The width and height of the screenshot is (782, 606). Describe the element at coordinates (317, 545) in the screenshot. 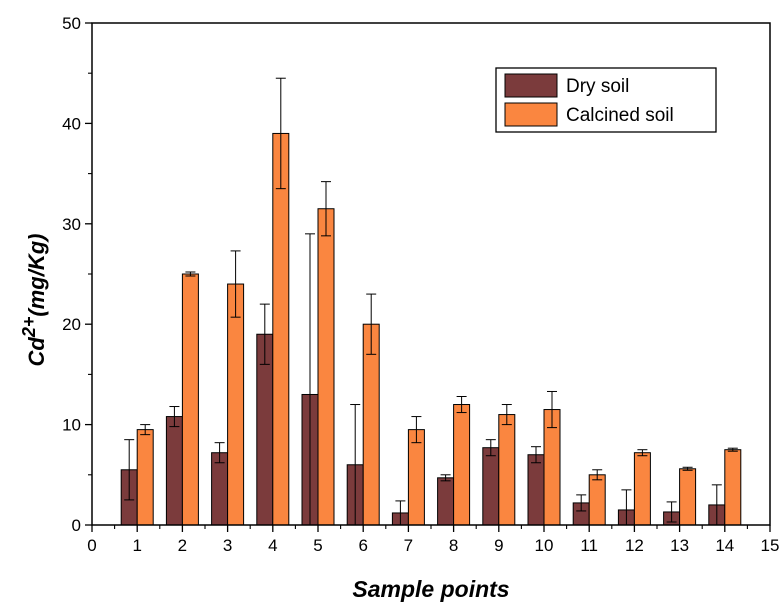

I see `x-tick-label-5: 5` at that location.